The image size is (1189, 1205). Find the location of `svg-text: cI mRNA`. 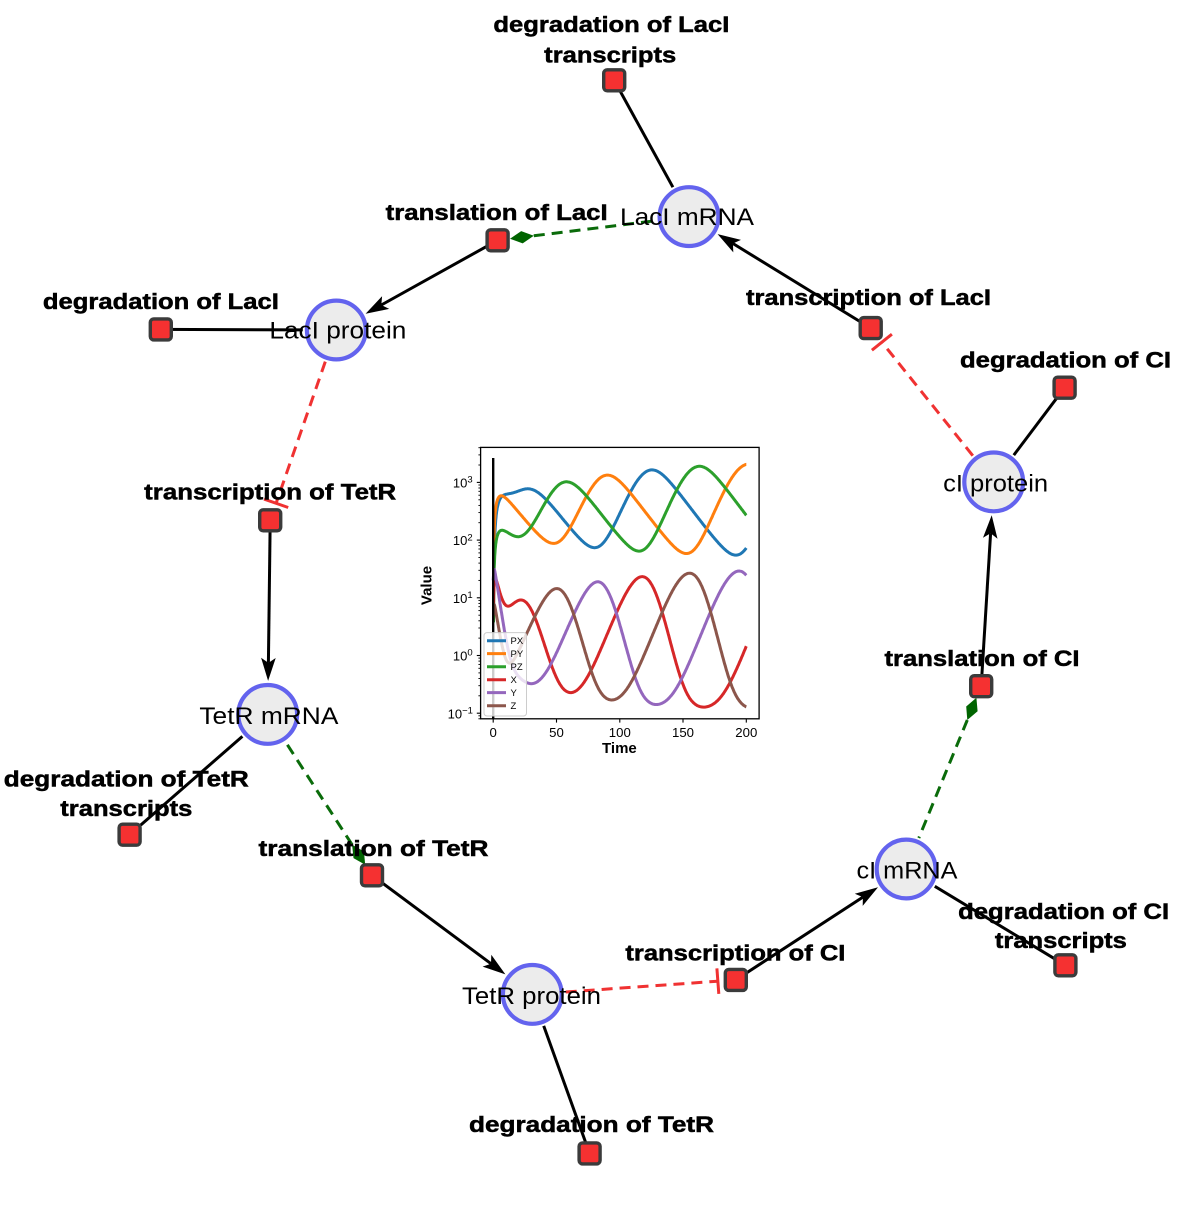

svg-text: cI mRNA is located at coordinates (907, 870).